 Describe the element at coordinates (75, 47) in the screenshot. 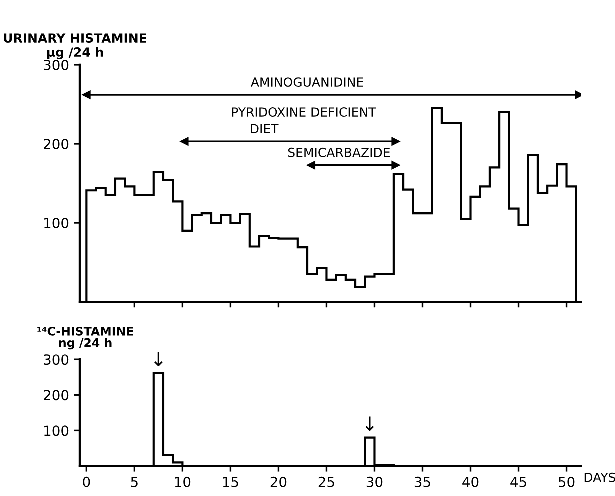

I see `y-axis-title: URINARY HISTAMINE μg /24 h` at that location.